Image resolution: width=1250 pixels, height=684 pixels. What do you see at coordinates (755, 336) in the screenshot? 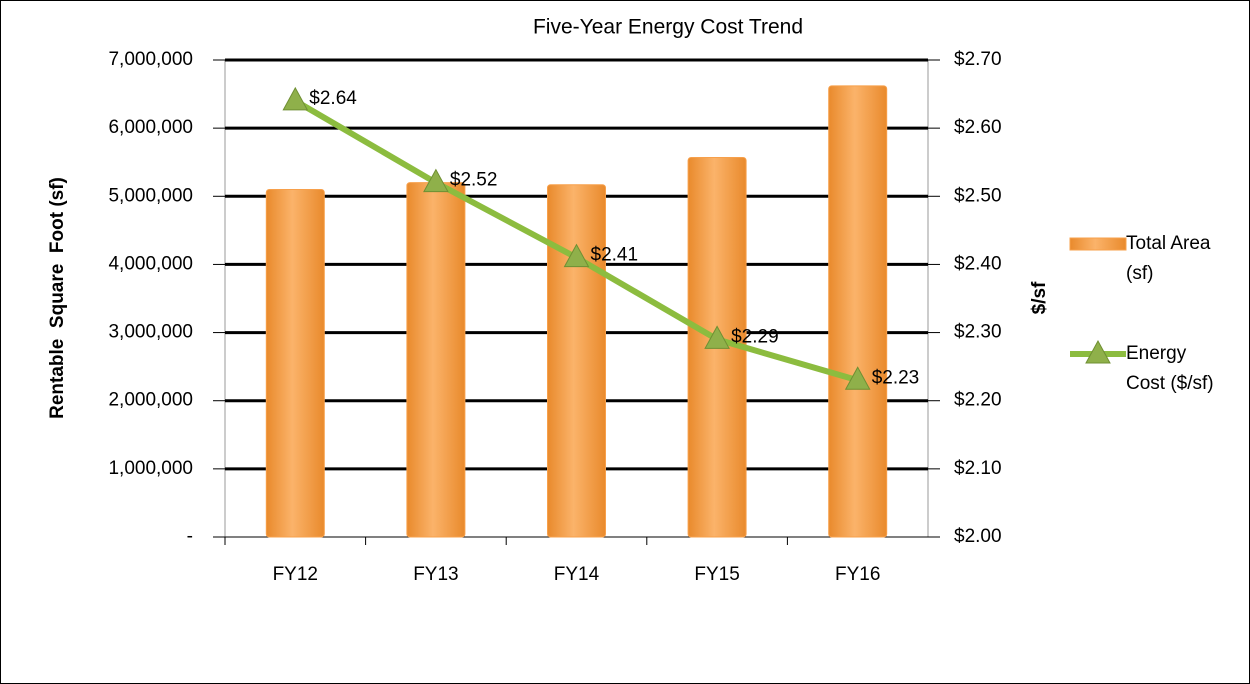
I see `data-label: $2.29` at bounding box center [755, 336].